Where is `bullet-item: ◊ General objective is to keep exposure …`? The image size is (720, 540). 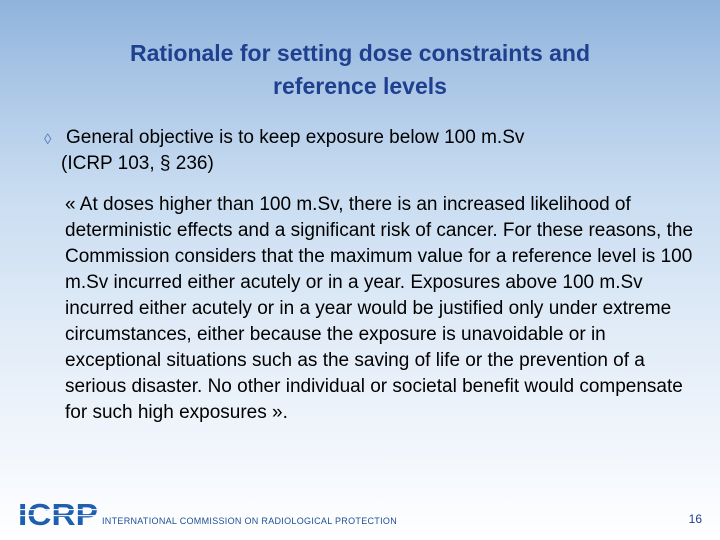
bullet-item: ◊ General objective is to keep exposure … is located at coordinates (369, 151).